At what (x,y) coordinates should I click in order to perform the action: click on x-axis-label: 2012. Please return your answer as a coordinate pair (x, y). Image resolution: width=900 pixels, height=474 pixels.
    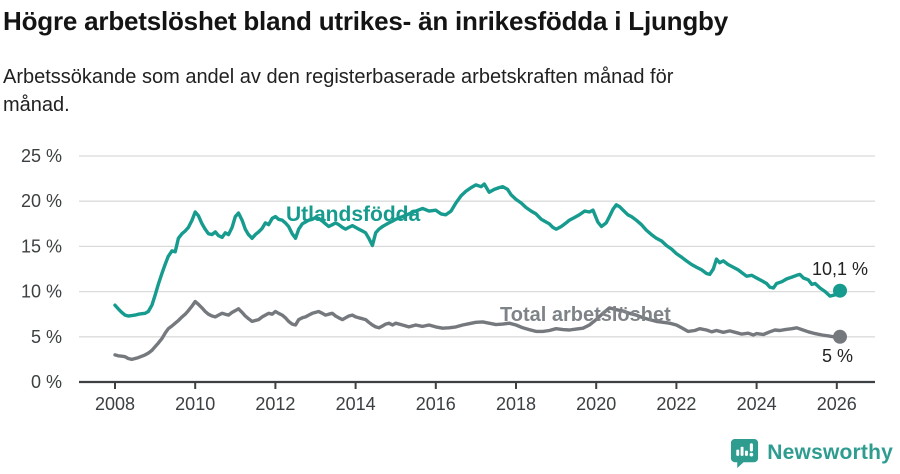
    Looking at the image, I should click on (275, 404).